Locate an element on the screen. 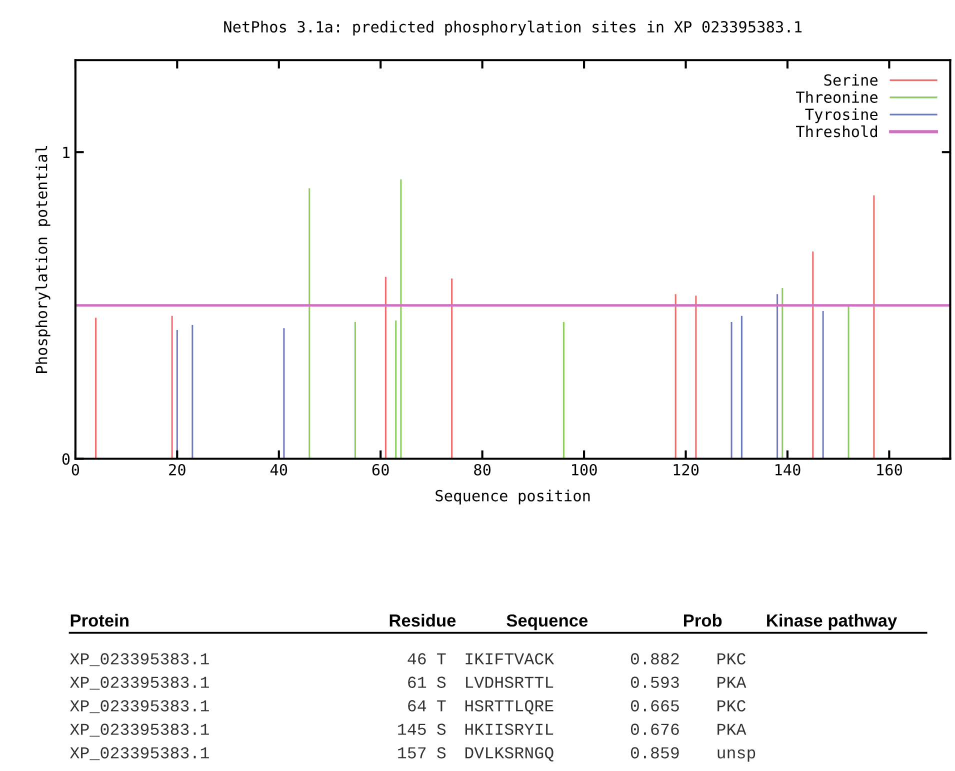 This screenshot has height=771, width=955. text: 145 is located at coordinates (412, 729).